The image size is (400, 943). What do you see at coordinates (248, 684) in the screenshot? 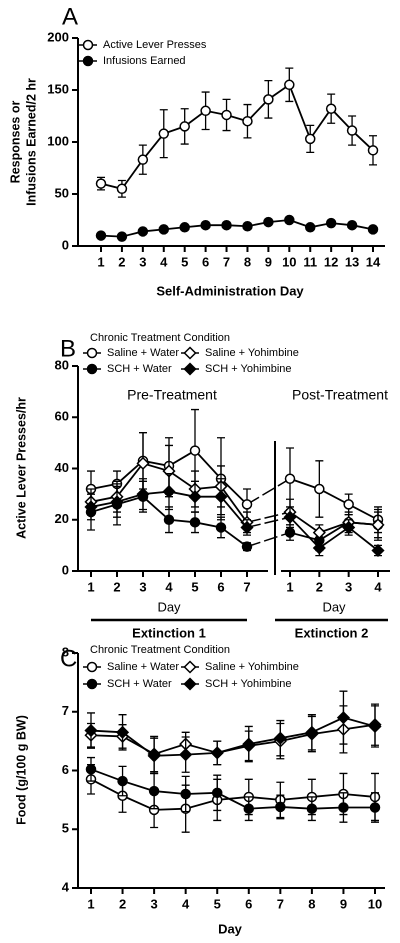
I see `legend-label: SCH + Yohimbine` at bounding box center [248, 684].